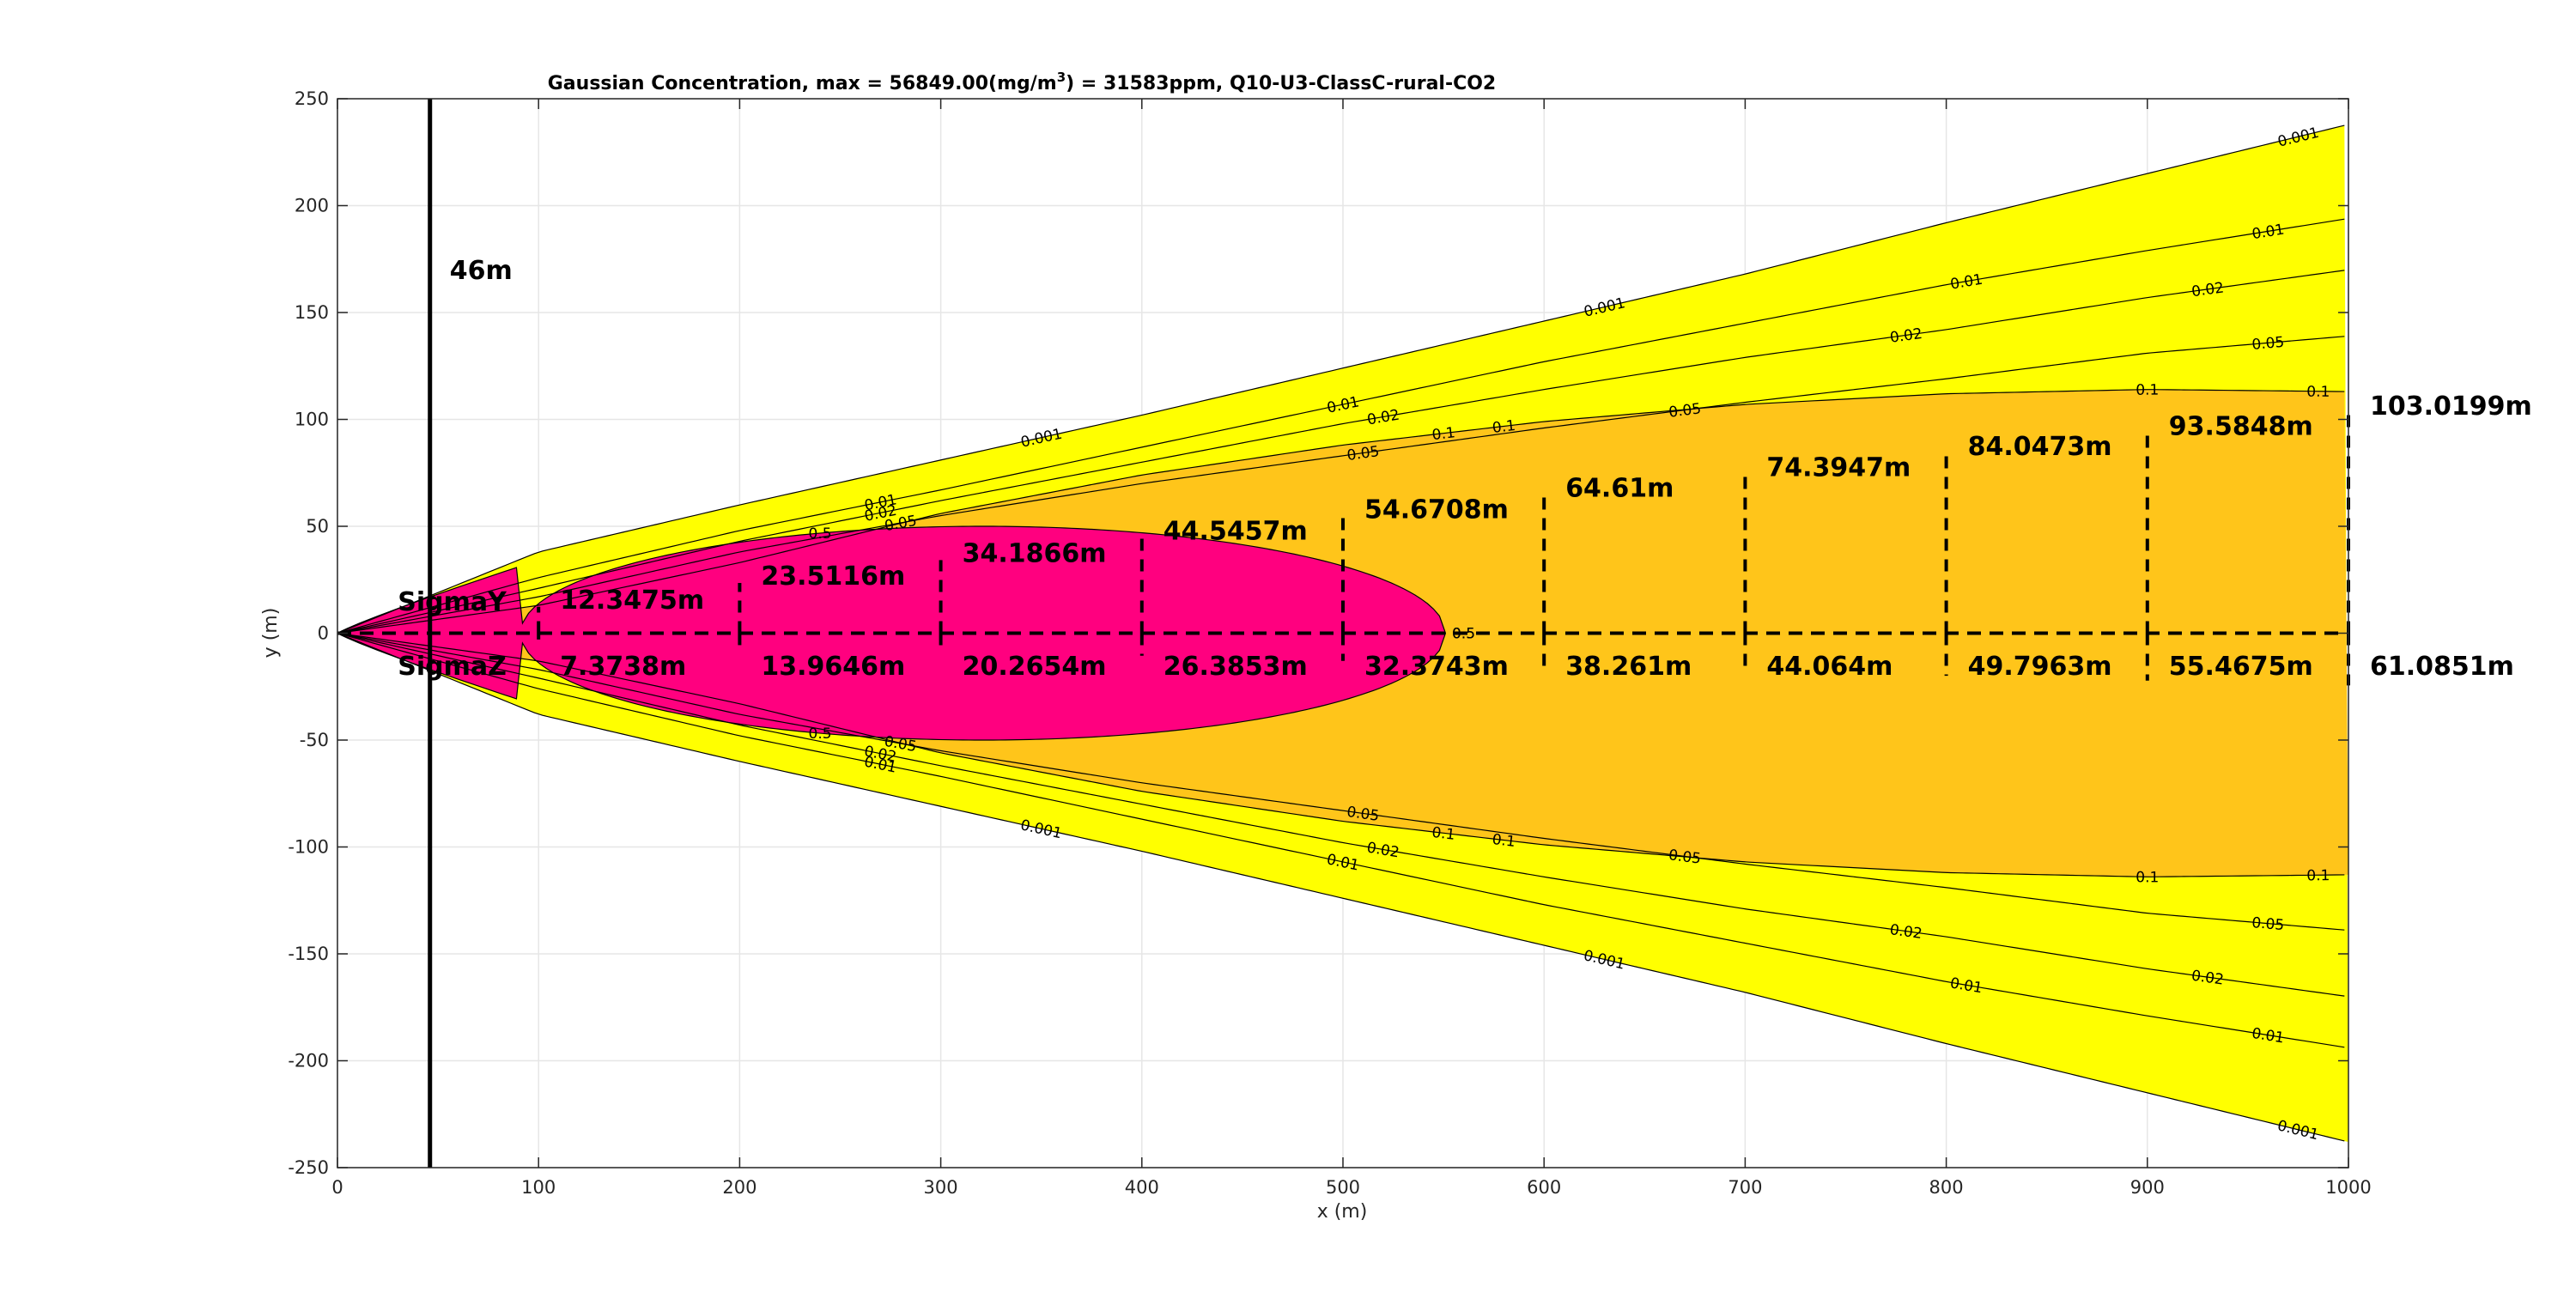  What do you see at coordinates (1946, 1187) in the screenshot?
I see `x-tick-label: 800` at bounding box center [1946, 1187].